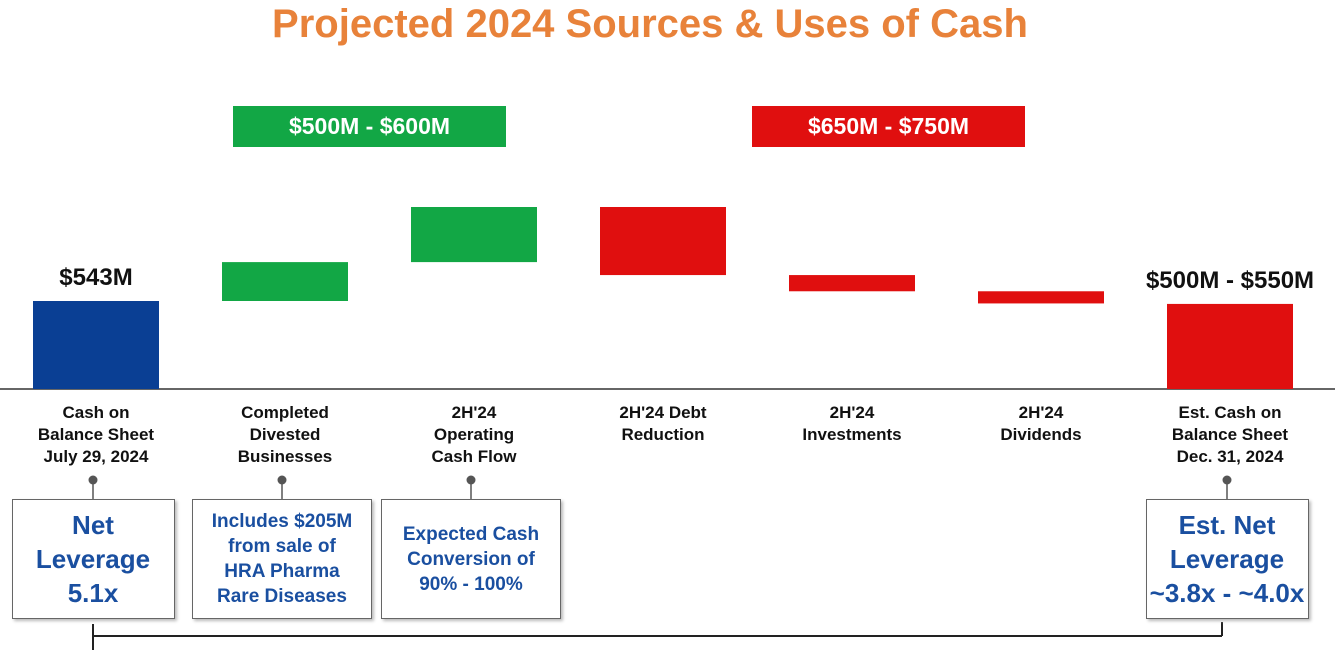 The width and height of the screenshot is (1335, 656). What do you see at coordinates (96, 434) in the screenshot?
I see `x-tick-label: Cash on Balance Sheet July 29, 2024` at bounding box center [96, 434].